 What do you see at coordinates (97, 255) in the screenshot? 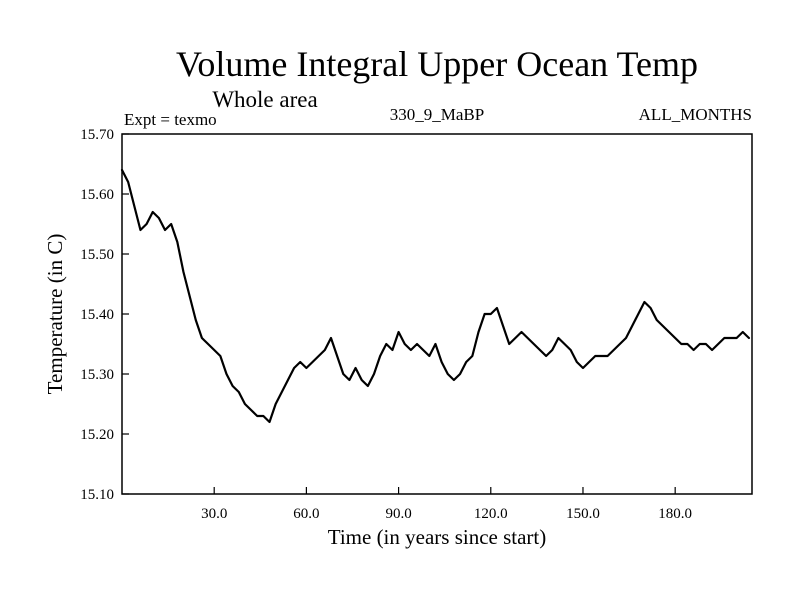
I see `y-tick-label: 15.50` at bounding box center [97, 255].